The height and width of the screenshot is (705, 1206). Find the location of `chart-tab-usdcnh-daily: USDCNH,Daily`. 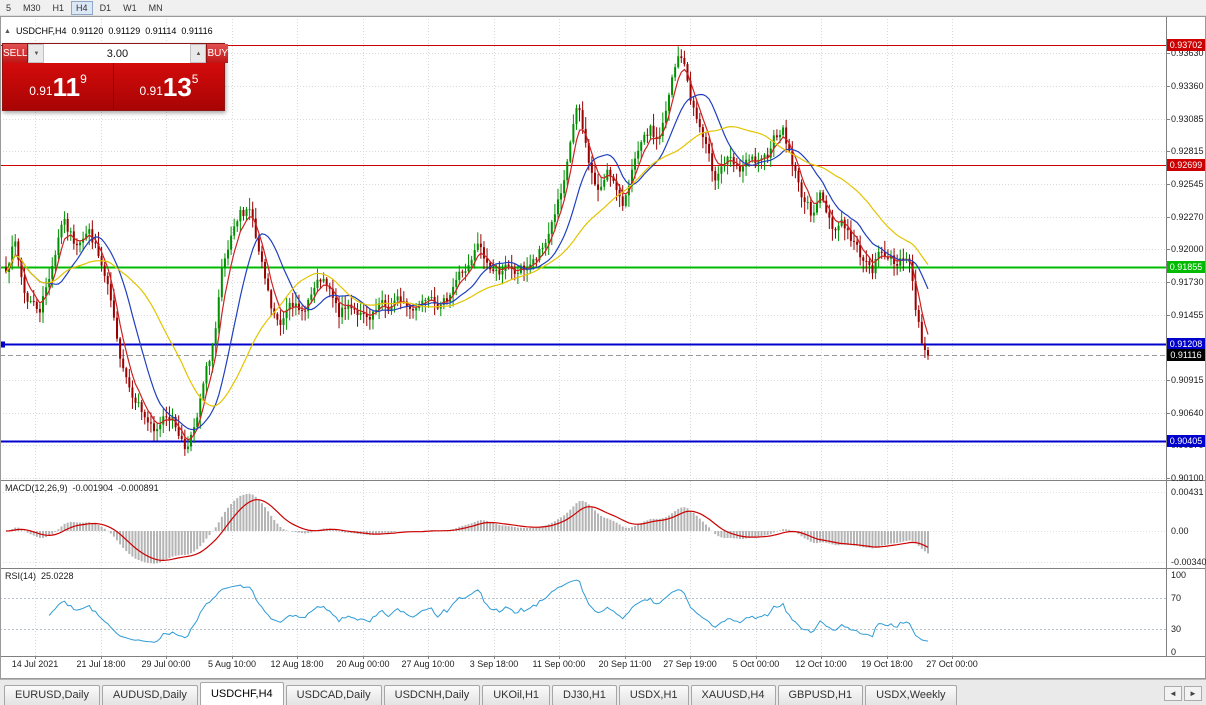

chart-tab-usdcnh-daily: USDCNH,Daily is located at coordinates (432, 695).